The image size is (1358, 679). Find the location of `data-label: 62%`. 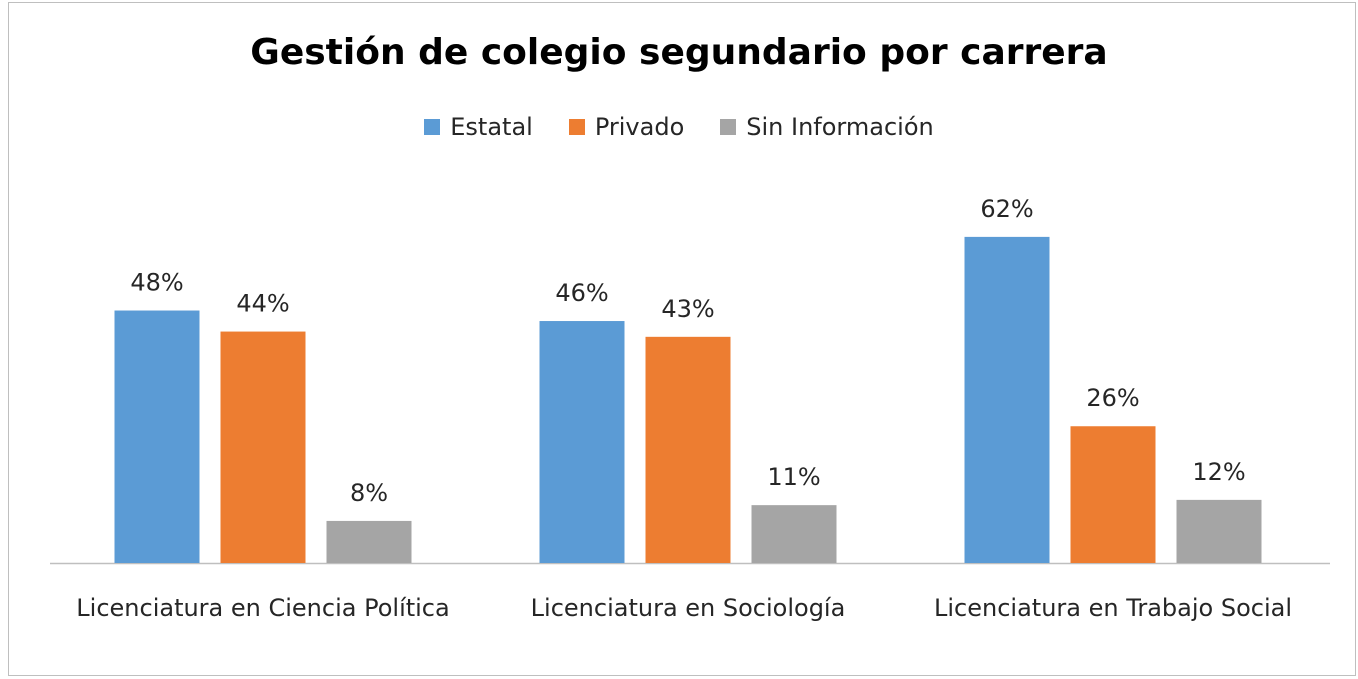

data-label: 62% is located at coordinates (1006, 209).